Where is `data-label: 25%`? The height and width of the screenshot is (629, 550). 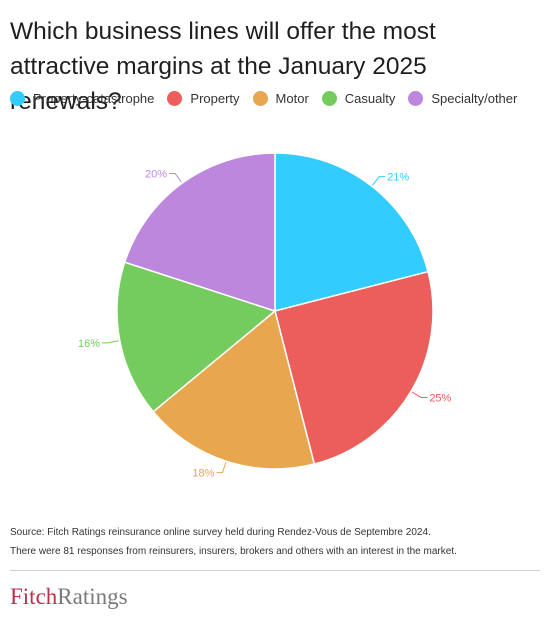 data-label: 25% is located at coordinates (440, 399).